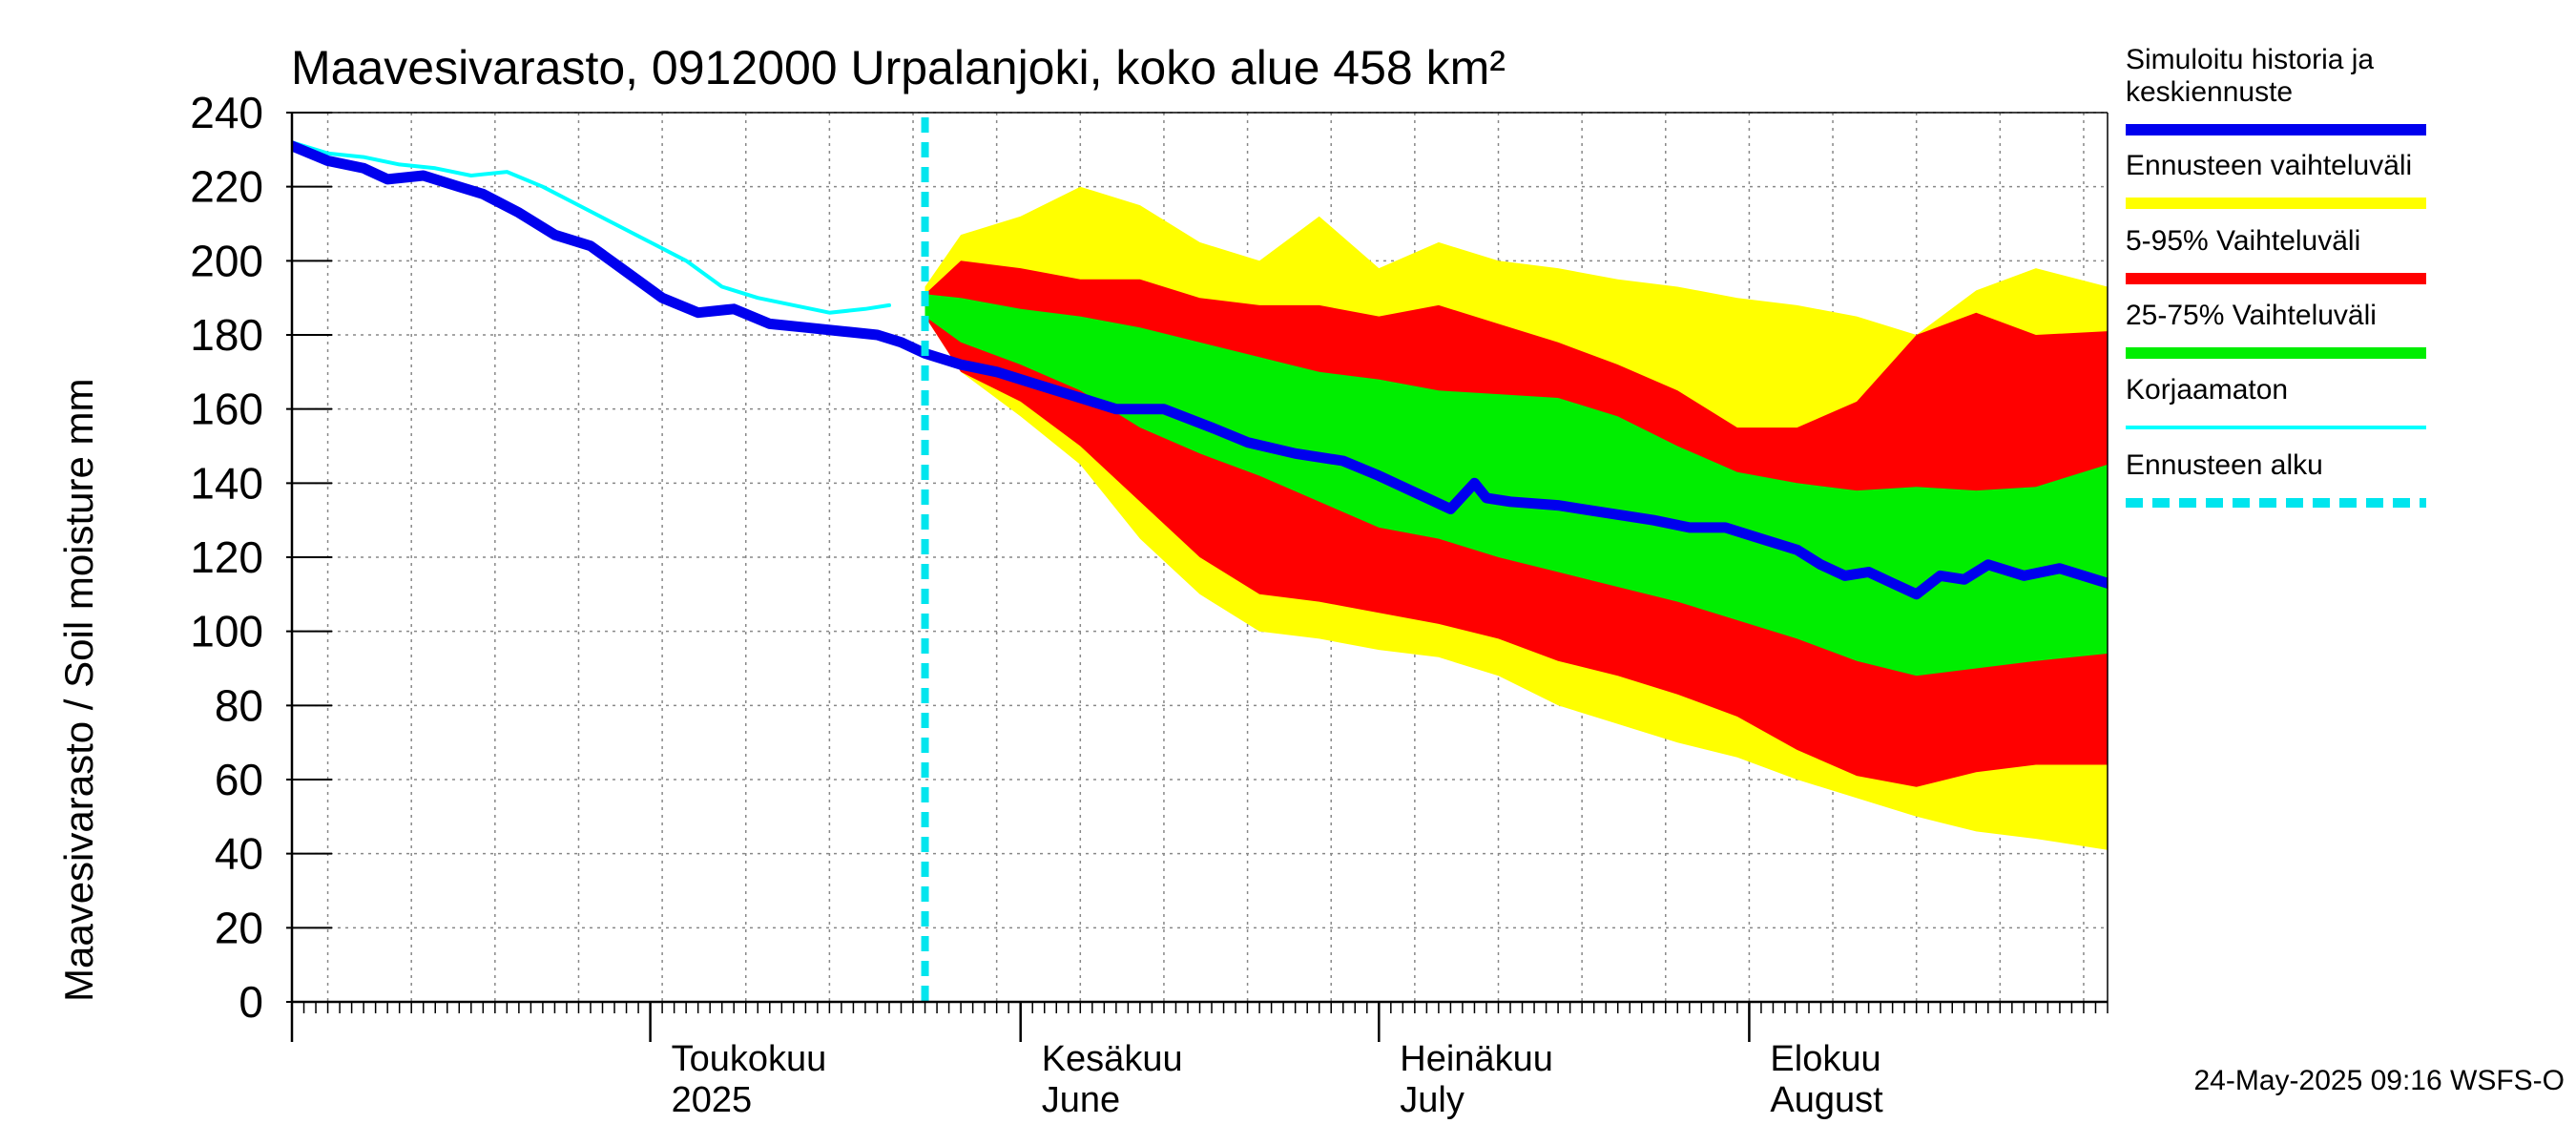 This screenshot has width=2576, height=1145. I want to click on month-label: Heinäkuu, so click(1476, 1059).